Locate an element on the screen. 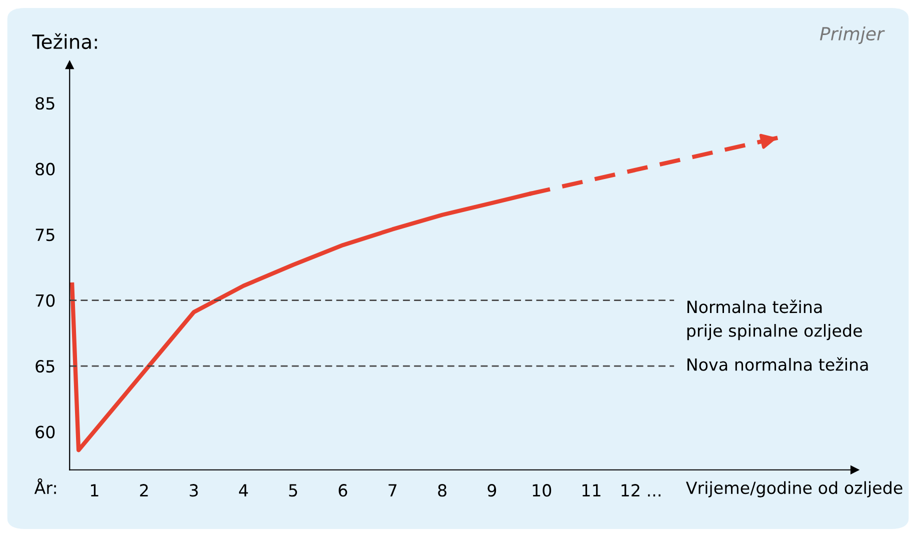 Image resolution: width=916 pixels, height=537 pixels. y-tick-label: 75 is located at coordinates (45, 235).